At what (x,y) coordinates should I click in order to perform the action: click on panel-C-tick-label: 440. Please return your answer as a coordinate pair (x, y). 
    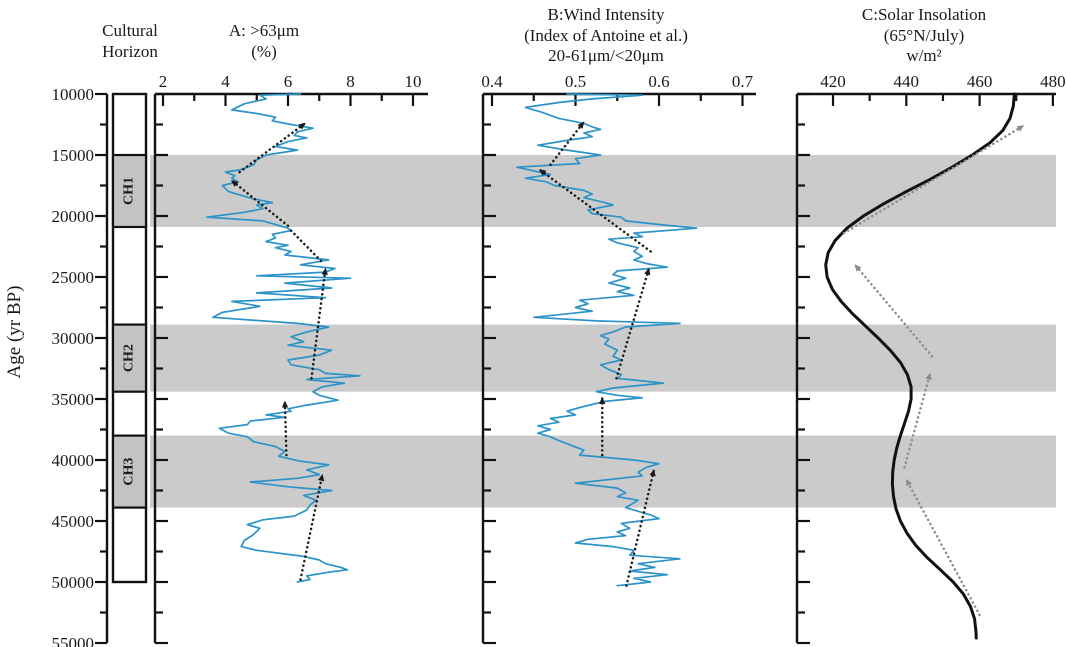
    Looking at the image, I should click on (907, 81).